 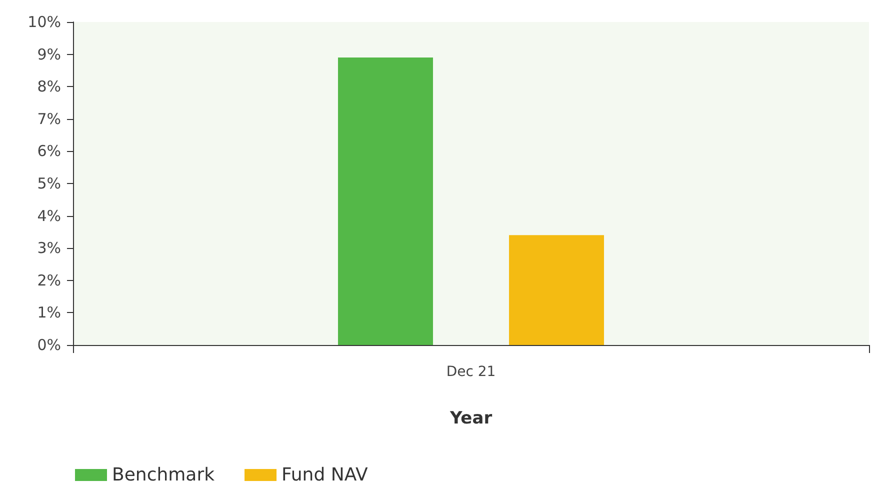 What do you see at coordinates (44, 22) in the screenshot?
I see `y-tick-label: 10%` at bounding box center [44, 22].